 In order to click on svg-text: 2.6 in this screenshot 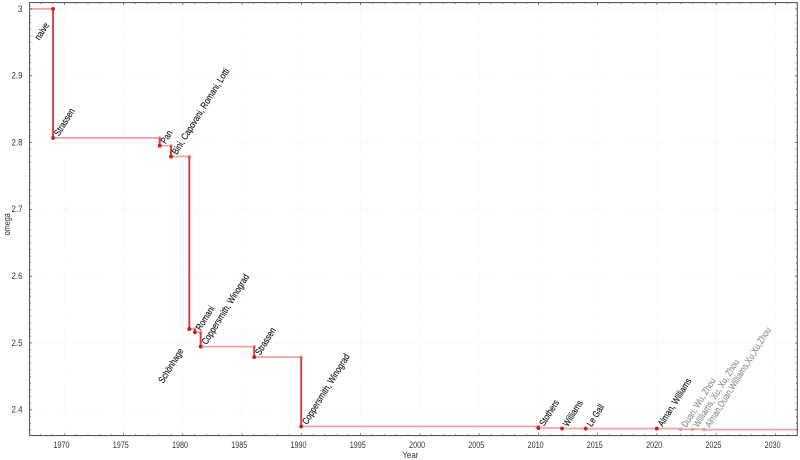, I will do `click(17, 276)`.